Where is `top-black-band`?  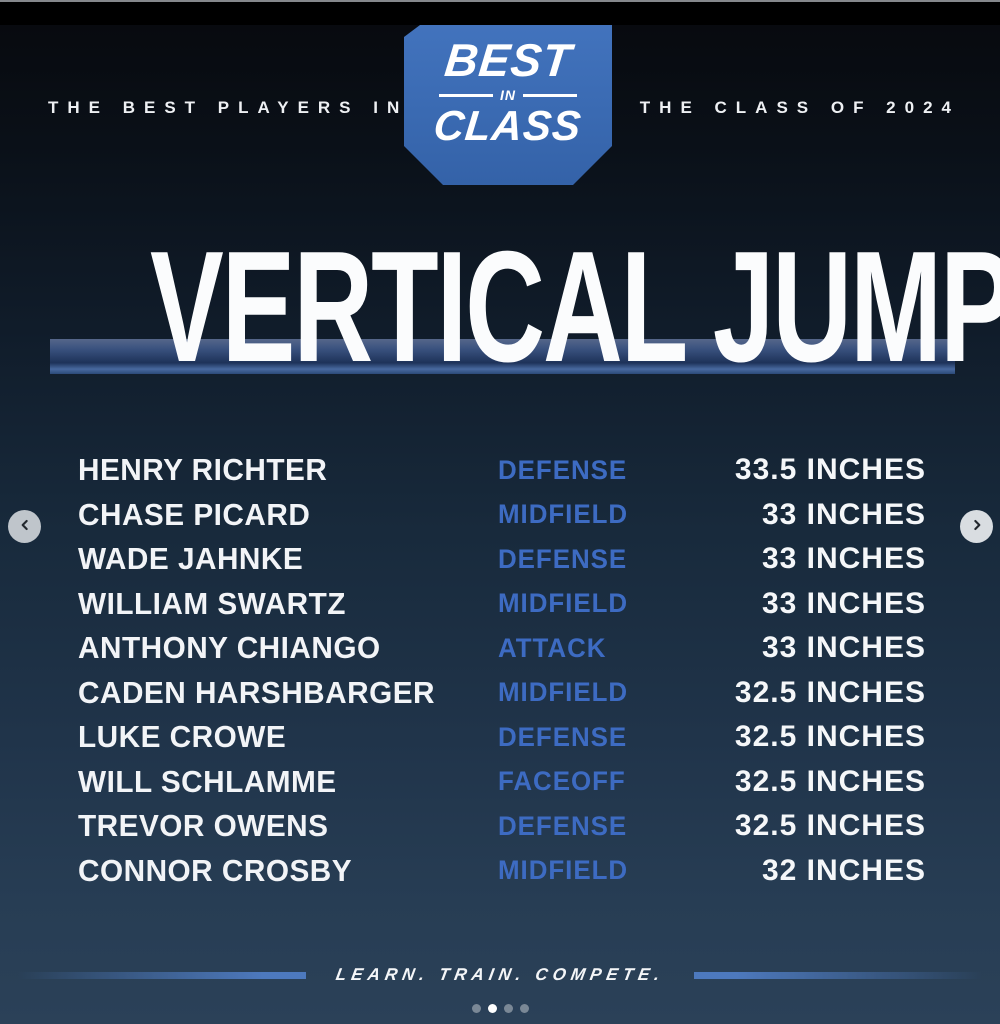 top-black-band is located at coordinates (500, 13).